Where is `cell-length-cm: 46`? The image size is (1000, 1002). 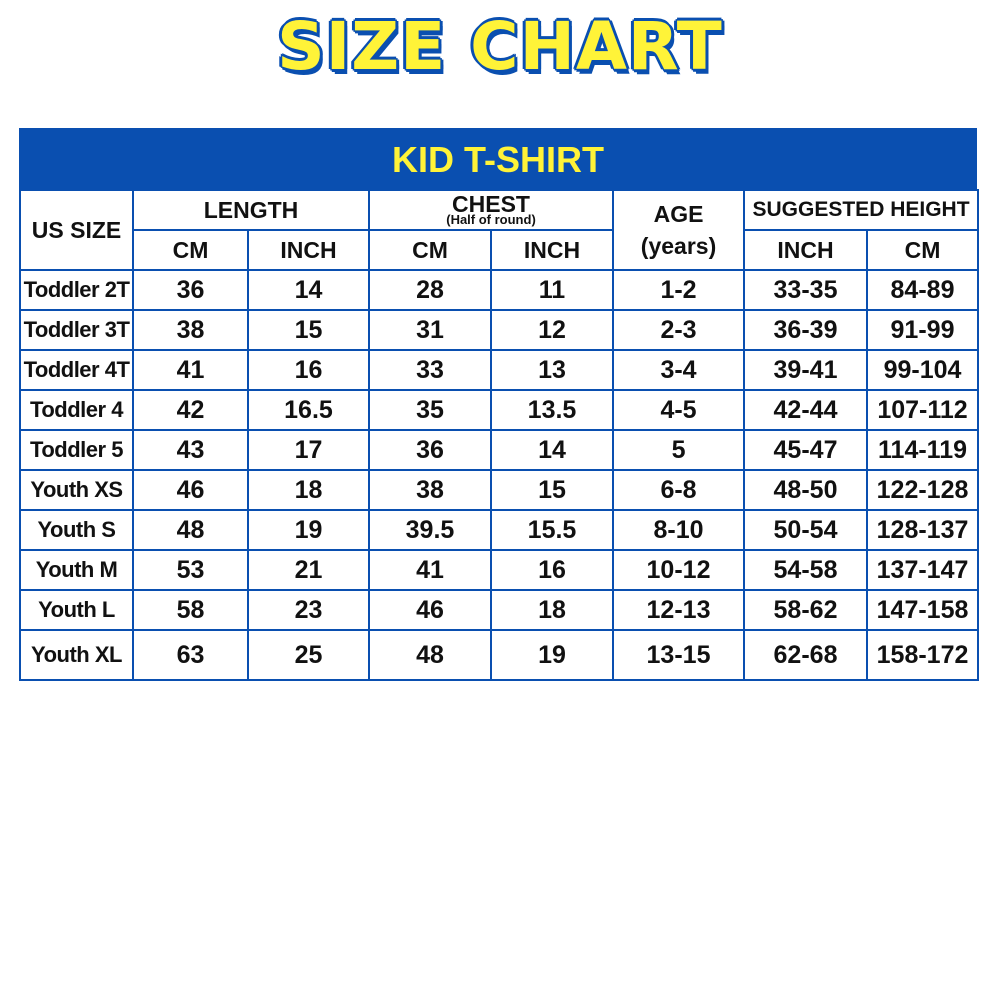 cell-length-cm: 46 is located at coordinates (190, 490).